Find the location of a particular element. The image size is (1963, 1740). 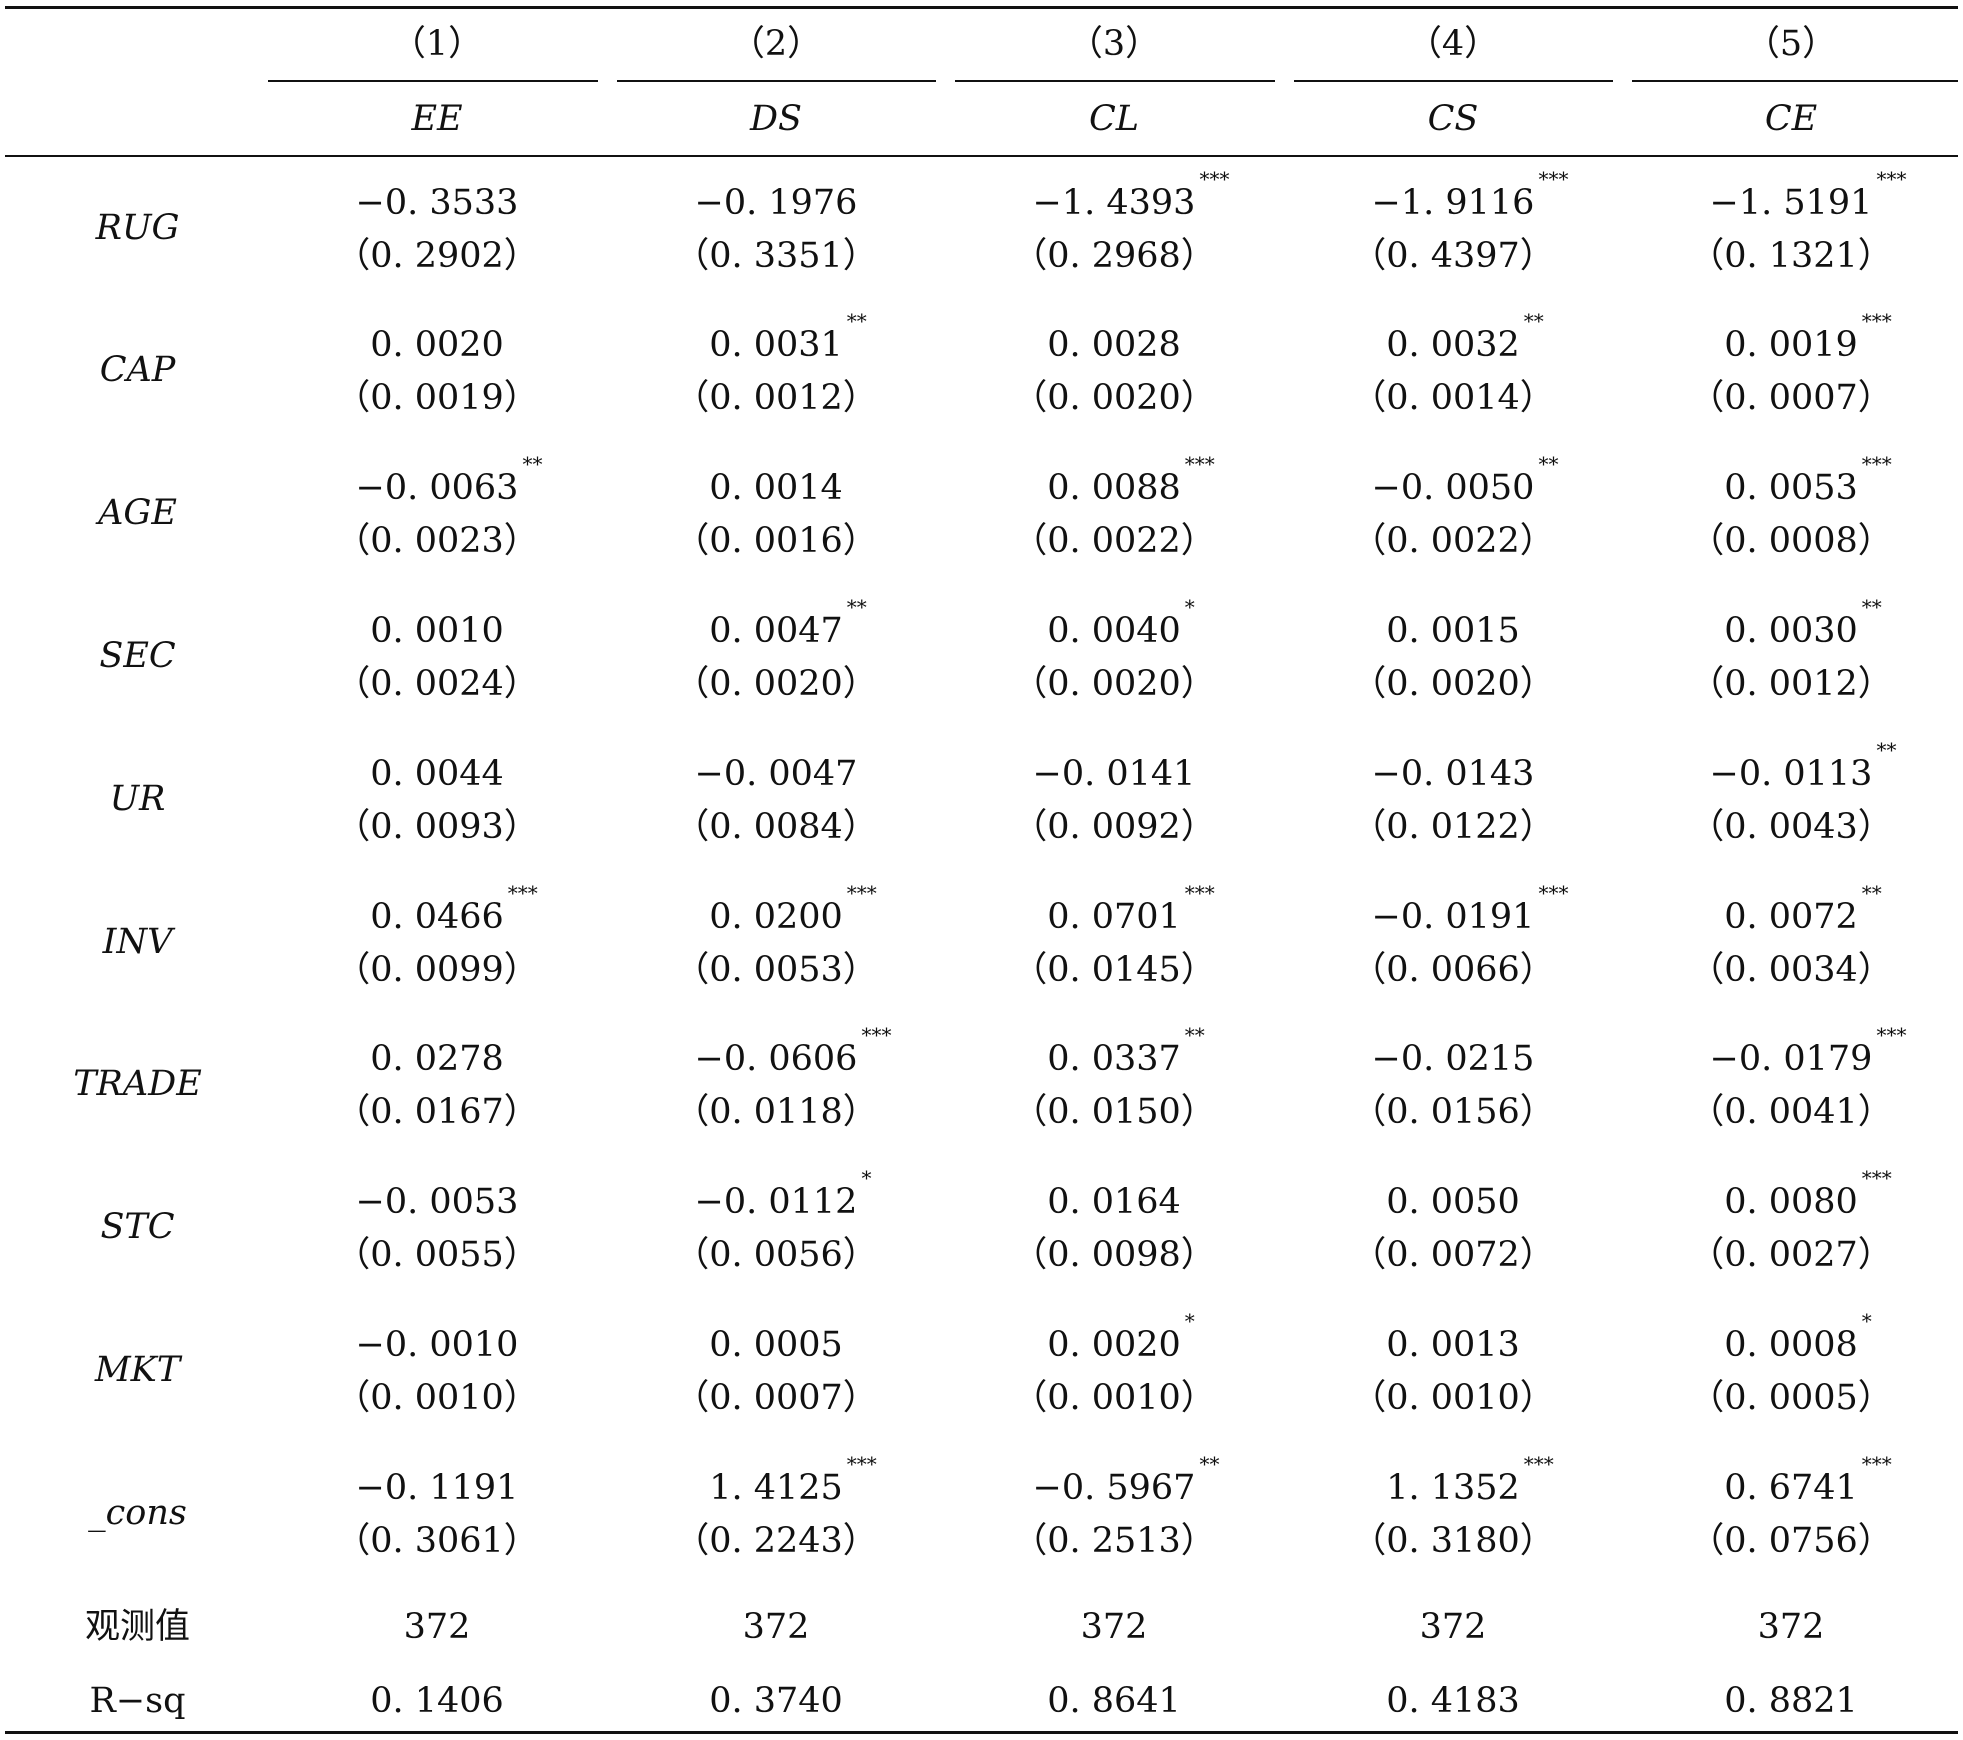

coefficient-cell: 0. 0047 ** is located at coordinates (776, 624).